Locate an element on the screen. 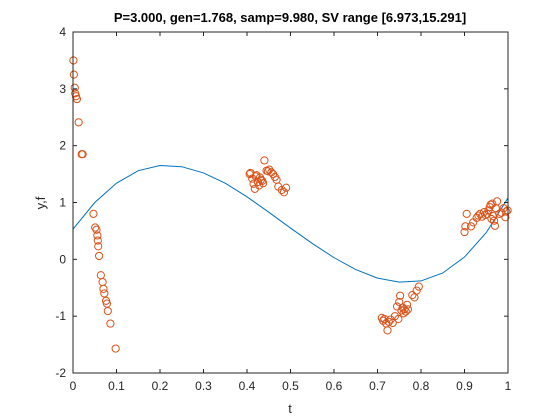 This screenshot has width=560, height=420. x-tick-label: 0.5 is located at coordinates (290, 386).